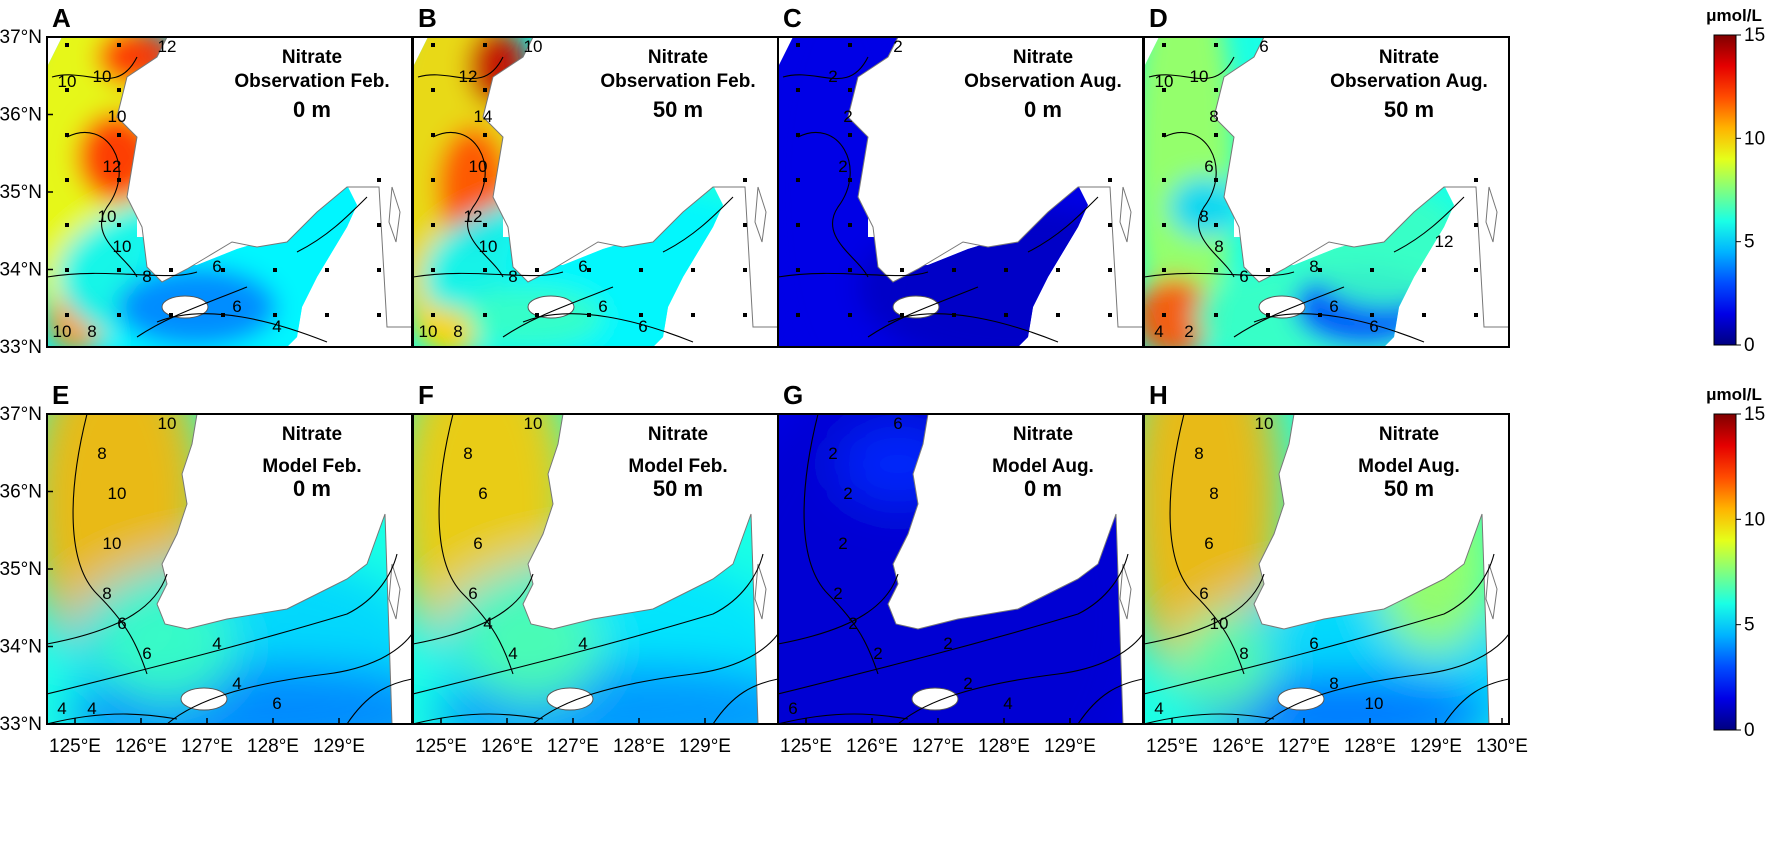 The height and width of the screenshot is (859, 1772). I want to click on contour-labels: 2 2 2 2, so click(865, 106).